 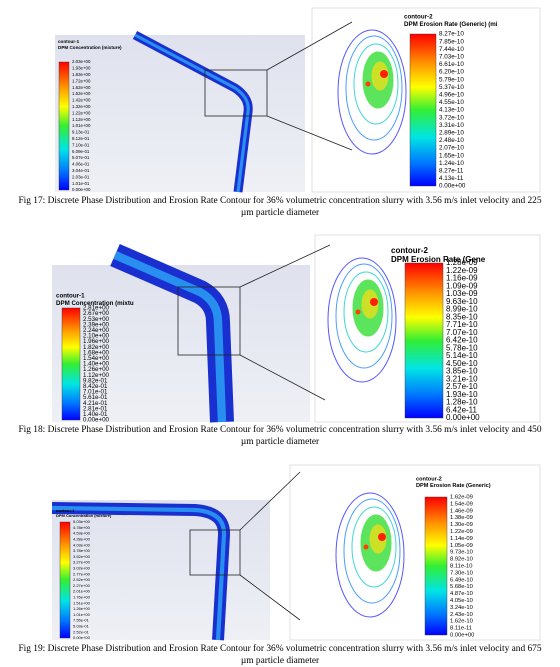 What do you see at coordinates (81, 61) in the screenshot?
I see `legend-level: 2.03e+00` at bounding box center [81, 61].